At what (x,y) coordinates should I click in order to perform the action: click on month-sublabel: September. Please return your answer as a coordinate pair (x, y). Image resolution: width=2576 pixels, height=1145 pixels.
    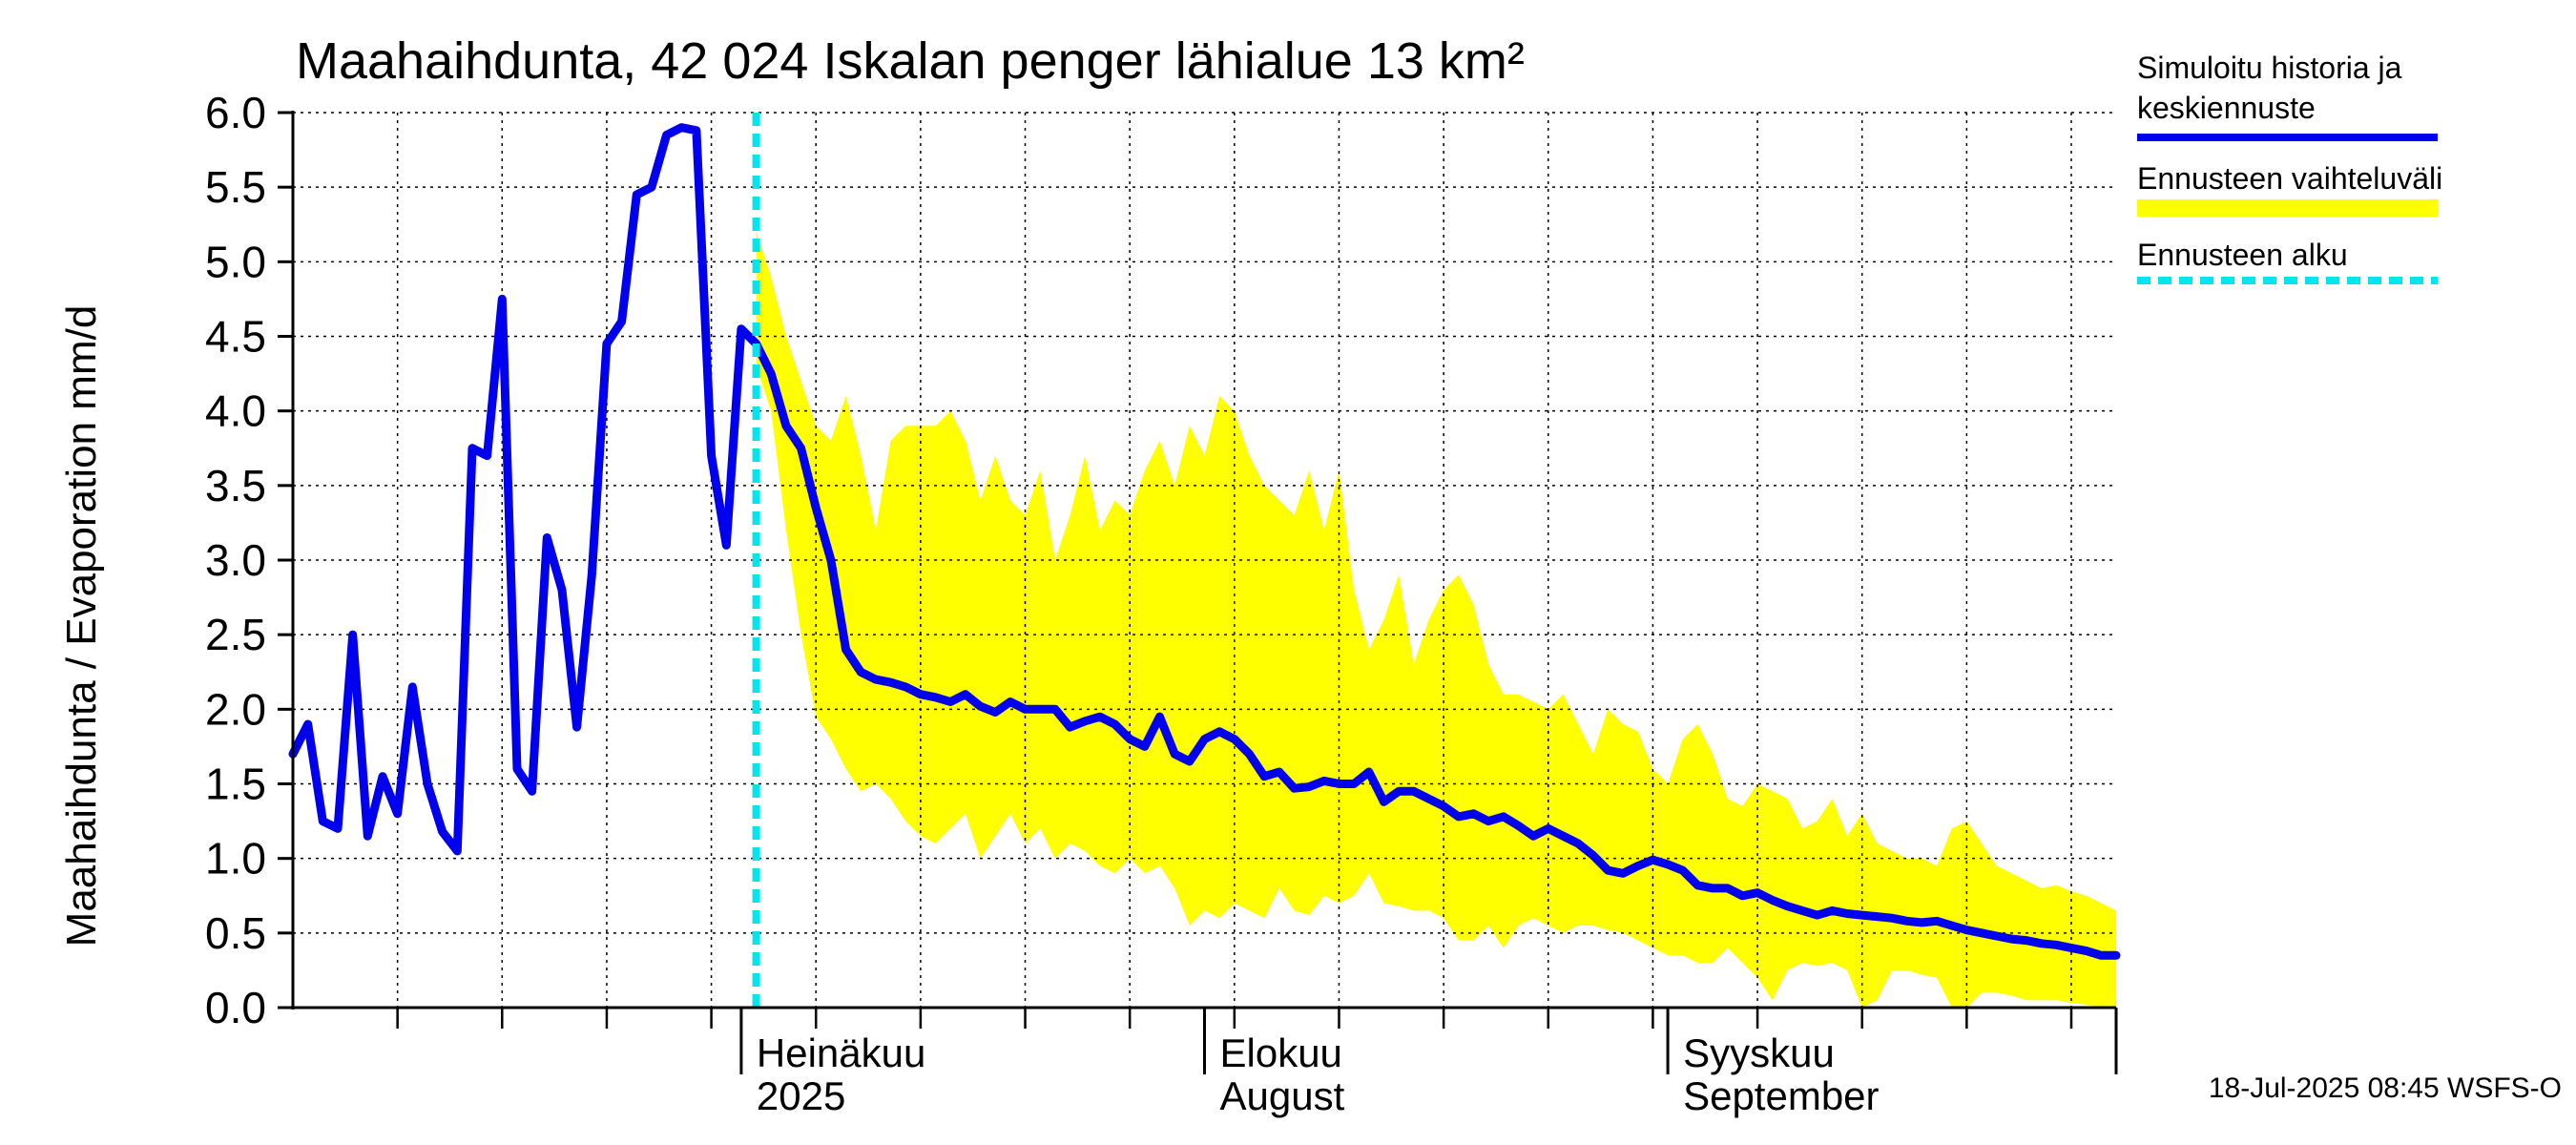
    Looking at the image, I should click on (1781, 1095).